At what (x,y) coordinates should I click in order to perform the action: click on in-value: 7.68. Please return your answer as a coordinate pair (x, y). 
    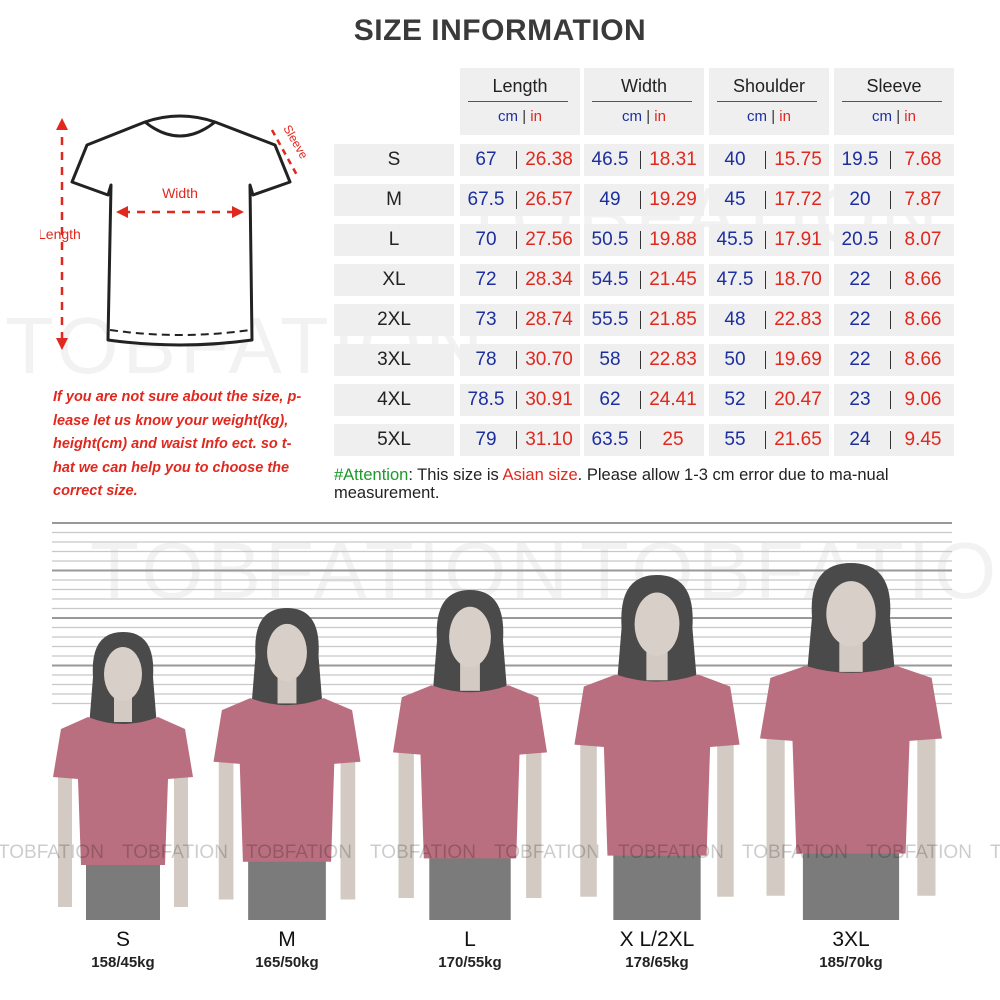
    Looking at the image, I should click on (923, 159).